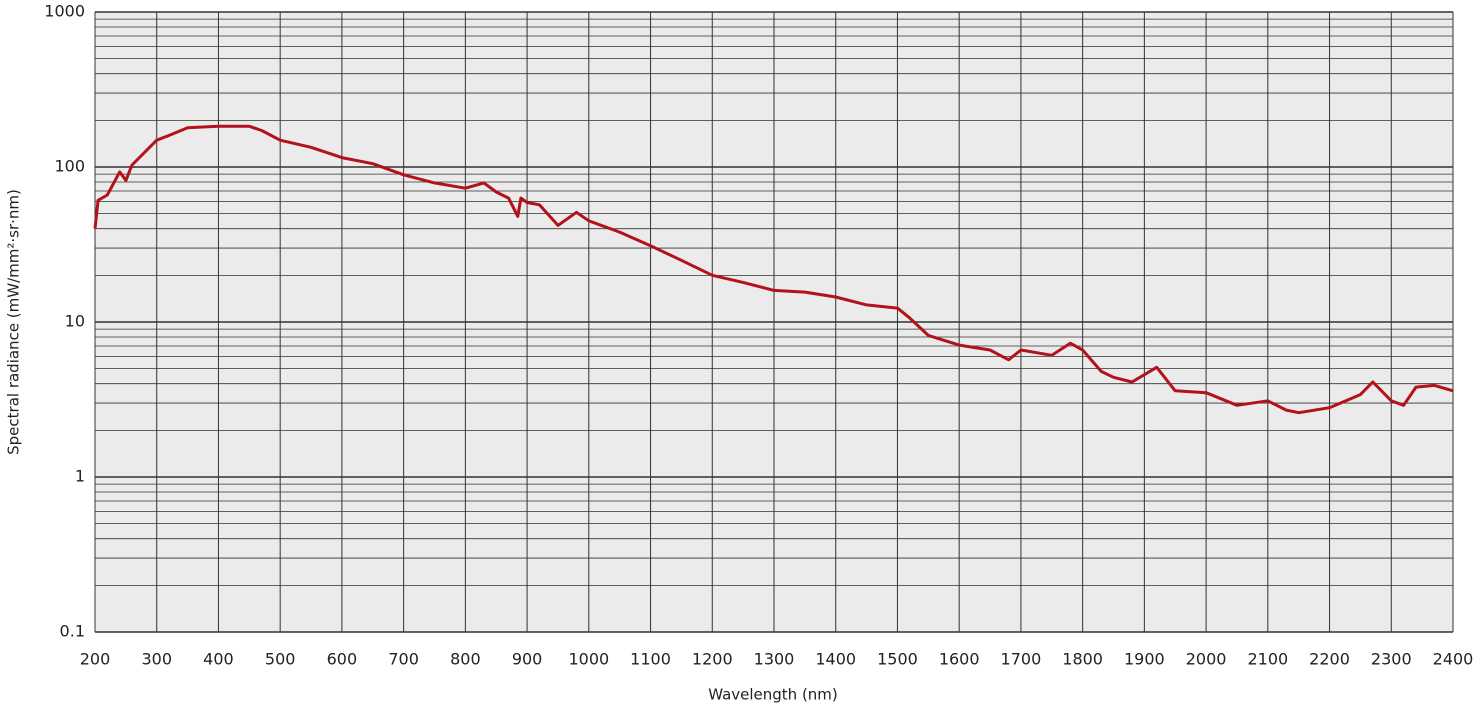  Describe the element at coordinates (95, 659) in the screenshot. I see `x-tick-label: 200` at that location.